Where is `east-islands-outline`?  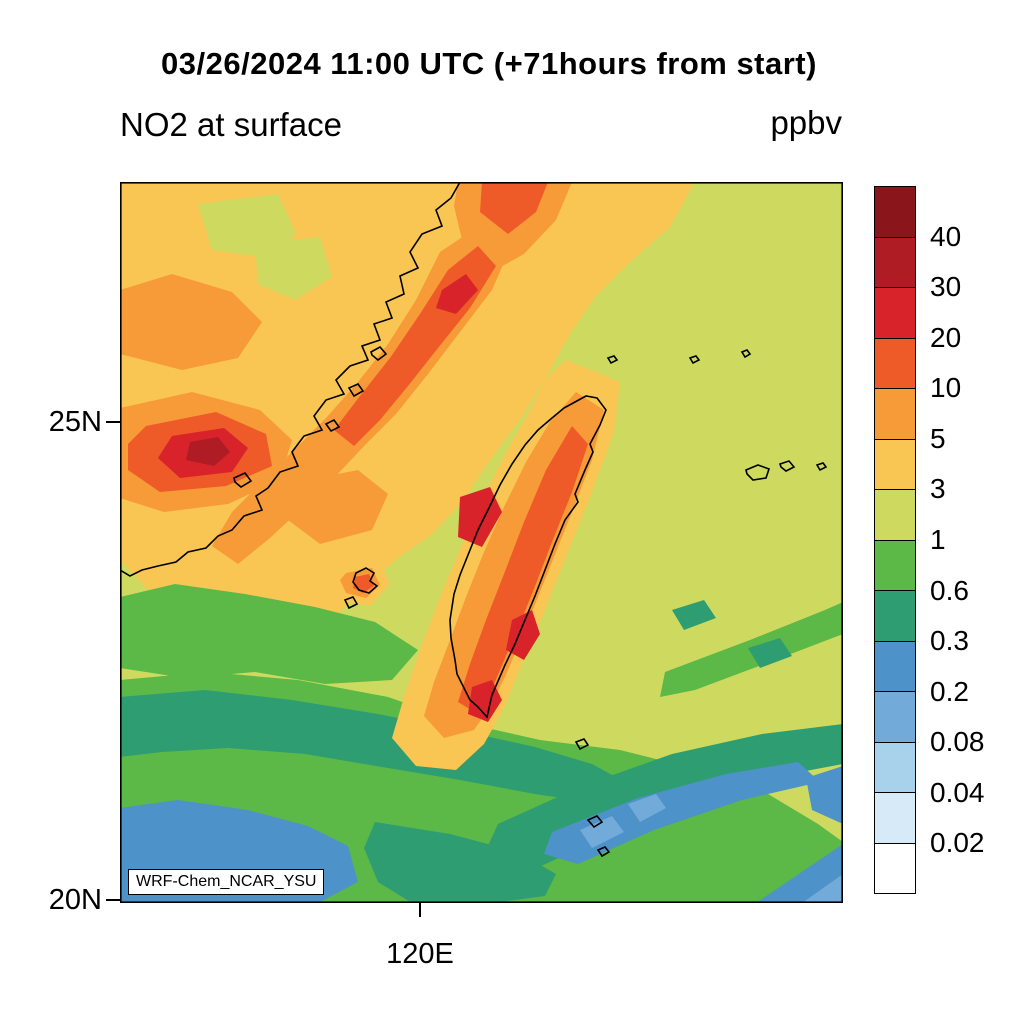
east-islands-outline is located at coordinates (786, 470).